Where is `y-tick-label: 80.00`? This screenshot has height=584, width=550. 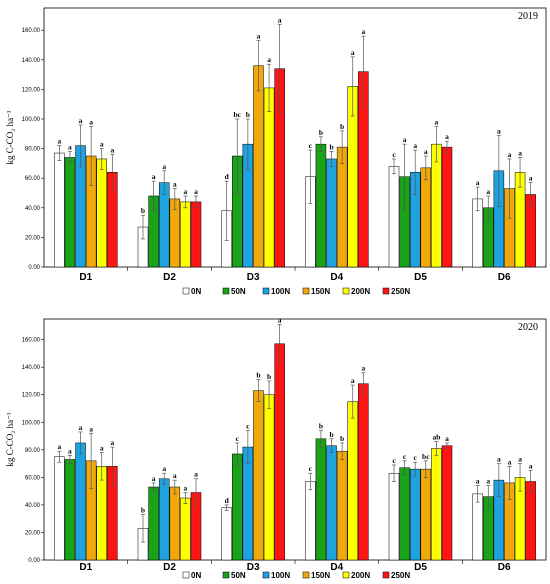
y-tick-label: 80.00 is located at coordinates (33, 451).